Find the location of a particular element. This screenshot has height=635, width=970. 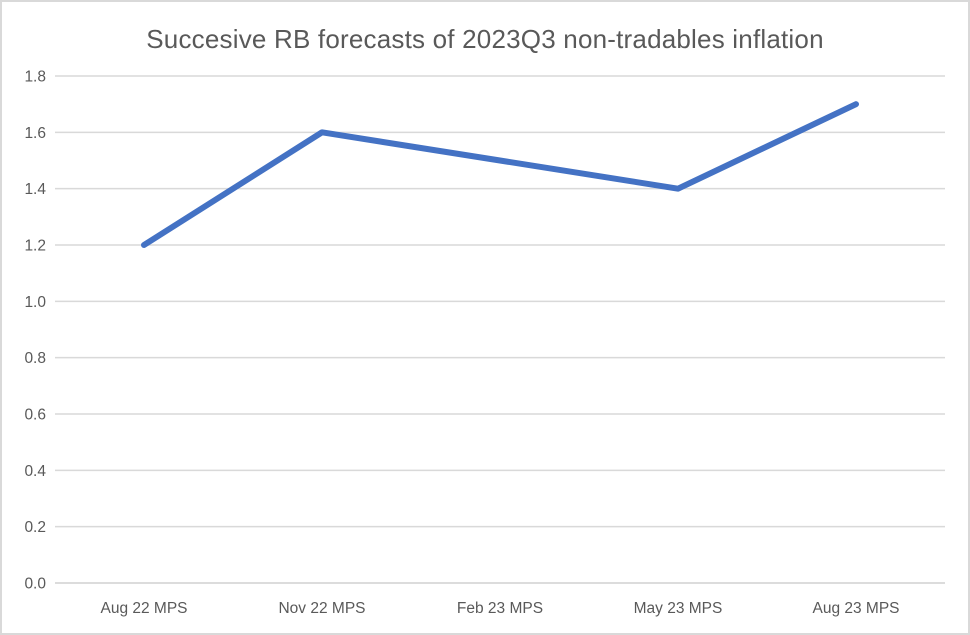

y-axis-tick-label: 0.0 is located at coordinates (35, 584).